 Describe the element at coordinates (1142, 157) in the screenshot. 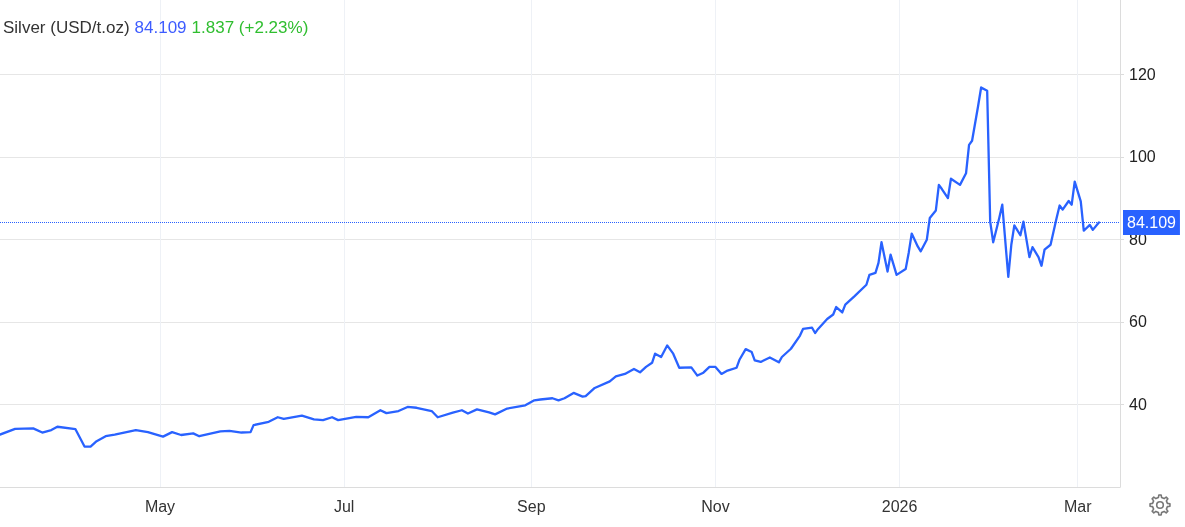

I see `y-tick-label: 100` at that location.